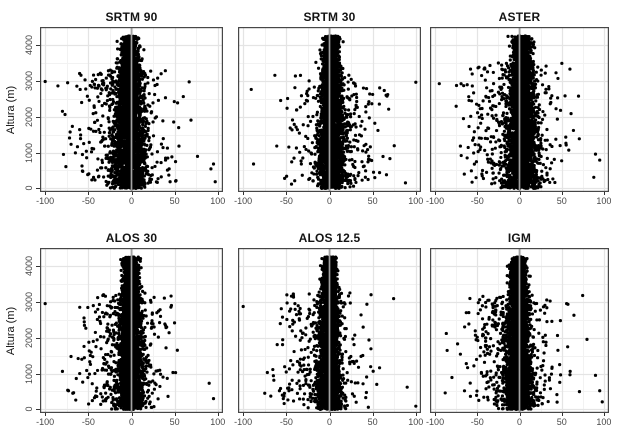 The height and width of the screenshot is (443, 621). What do you see at coordinates (519, 238) in the screenshot?
I see `panel-title: IGM` at bounding box center [519, 238].